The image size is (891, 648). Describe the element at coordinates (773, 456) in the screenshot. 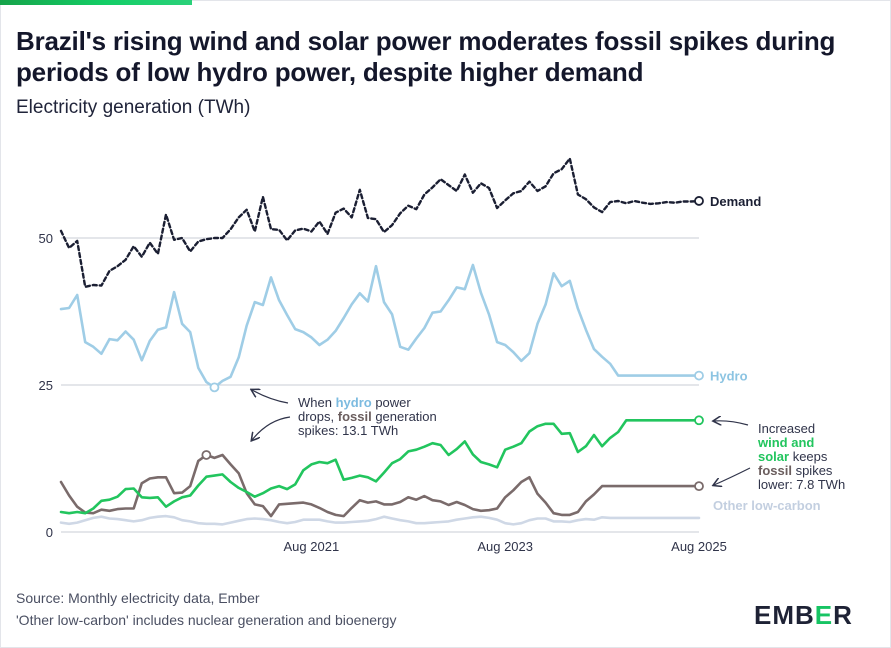

I see `annotation-highlight-wind-solar: solar` at that location.